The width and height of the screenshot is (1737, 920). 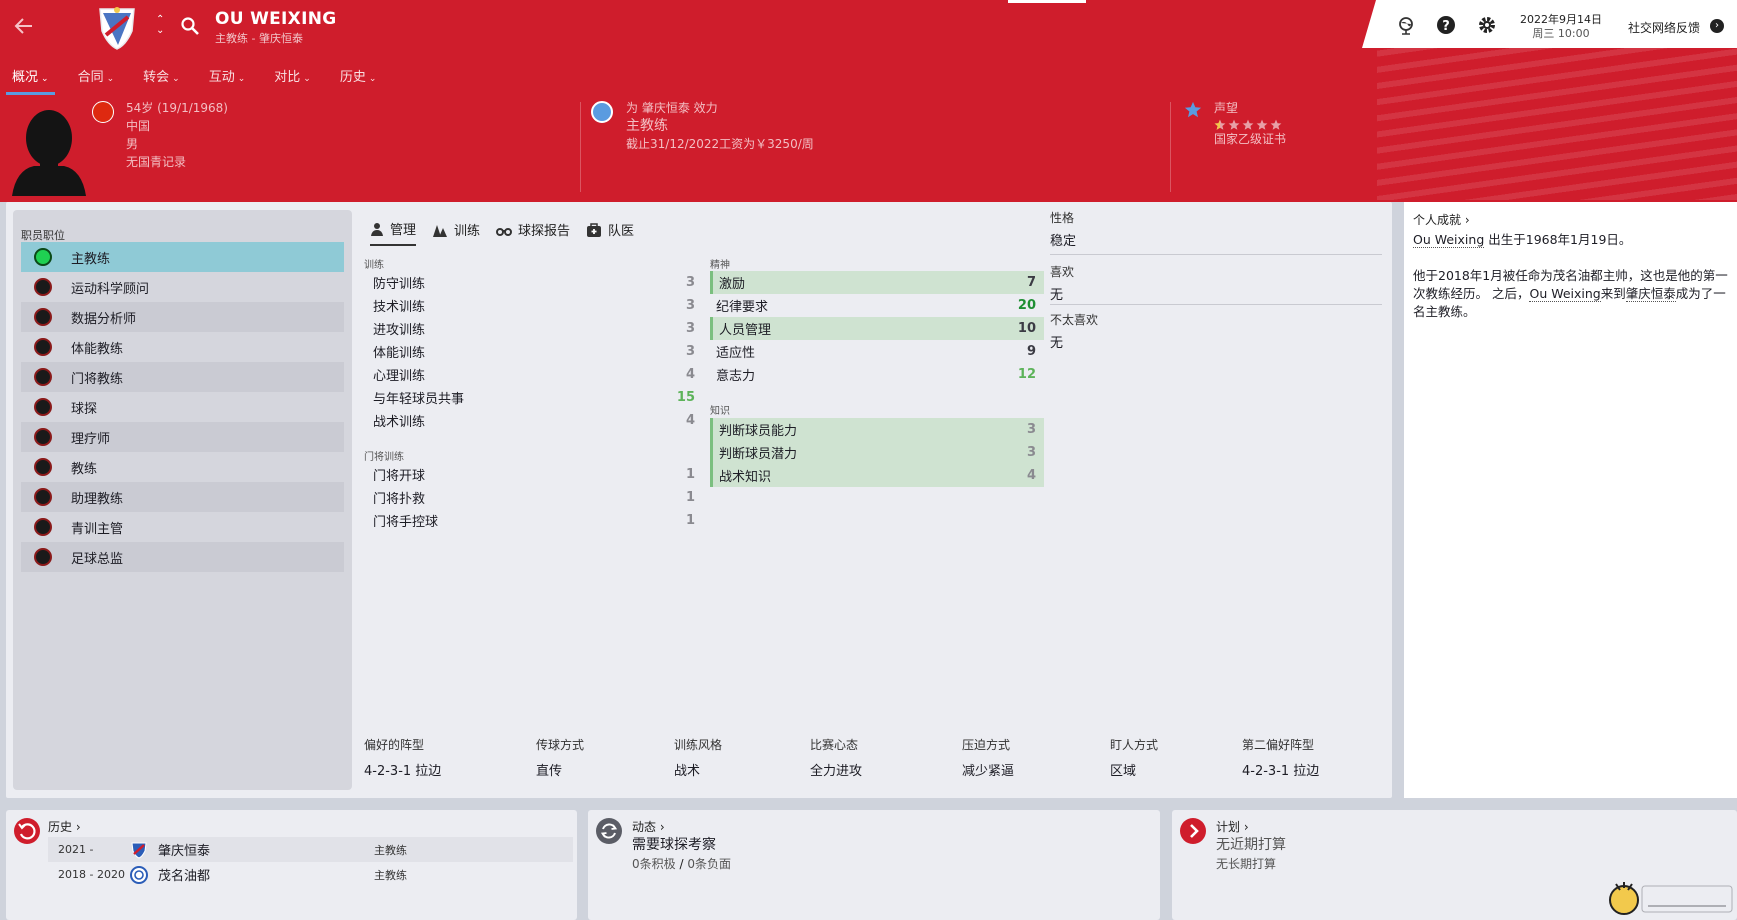 I want to click on attribute-row: 意志力 12, so click(x=877, y=374).